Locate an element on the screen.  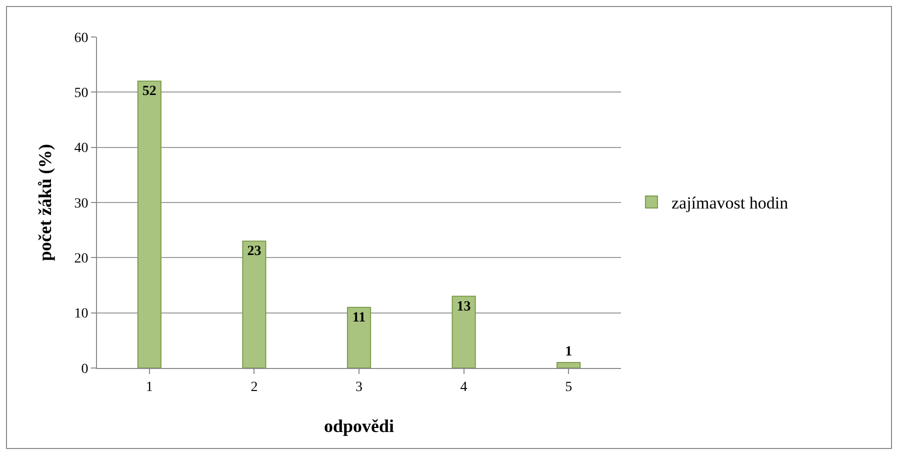
x-axis-title: odpovědi is located at coordinates (359, 426).